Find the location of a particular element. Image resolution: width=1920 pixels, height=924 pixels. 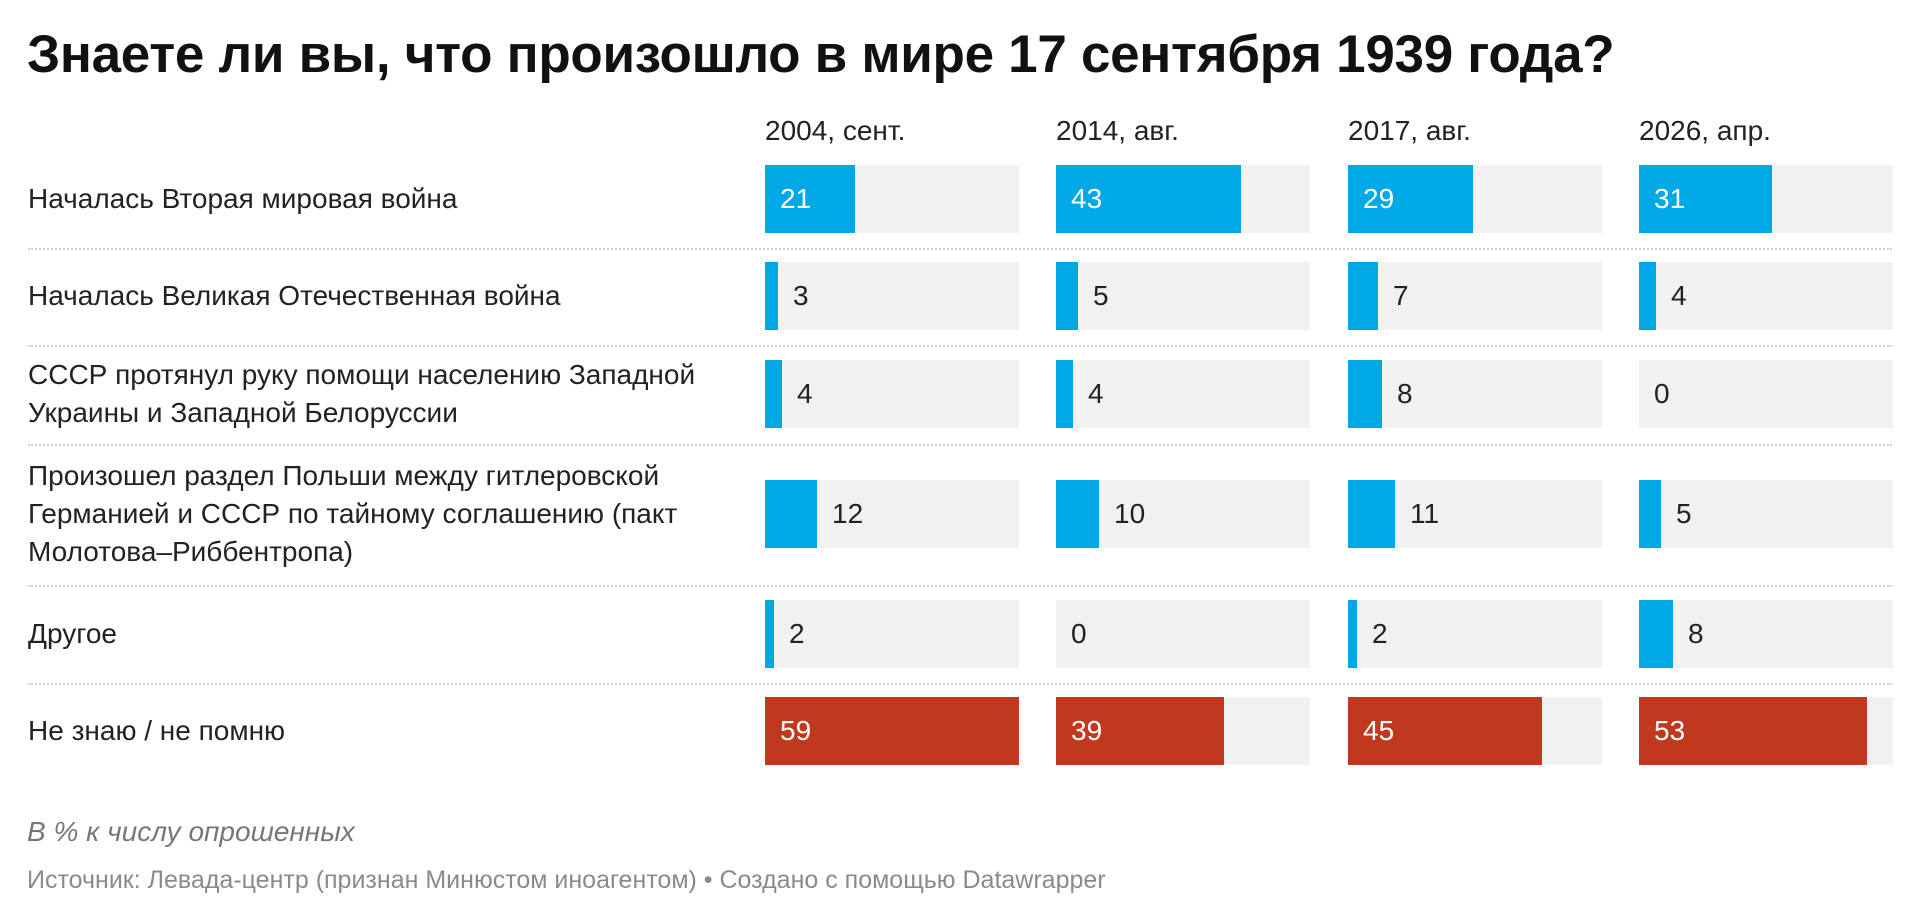

bar-track: 39 is located at coordinates (1183, 731).